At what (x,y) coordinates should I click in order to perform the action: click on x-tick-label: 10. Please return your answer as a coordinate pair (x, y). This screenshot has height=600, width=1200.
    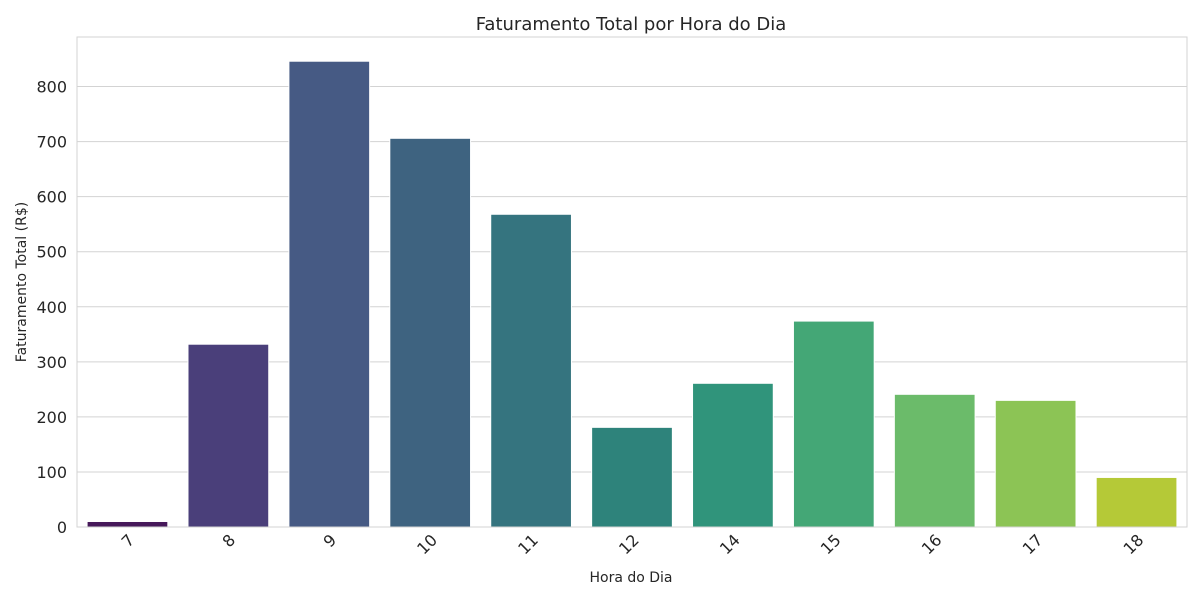
    Looking at the image, I should click on (427, 544).